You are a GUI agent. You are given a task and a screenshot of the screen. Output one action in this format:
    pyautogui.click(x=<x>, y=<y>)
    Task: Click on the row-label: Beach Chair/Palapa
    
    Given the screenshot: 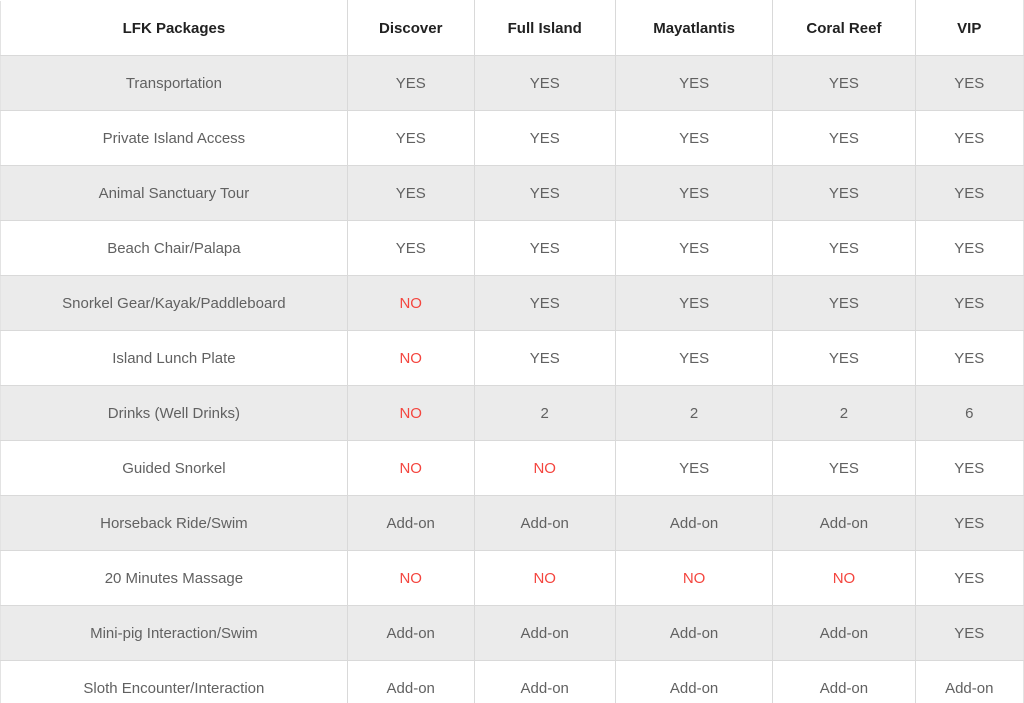 What is the action you would take?
    pyautogui.click(x=174, y=248)
    